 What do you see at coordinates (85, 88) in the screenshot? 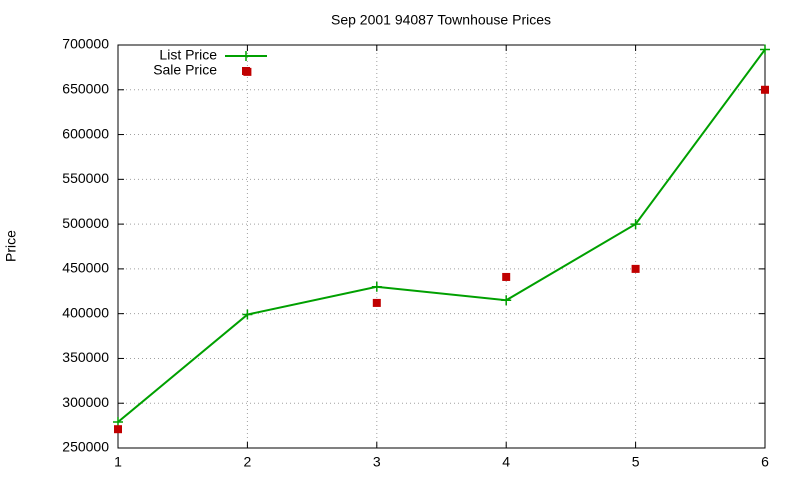
I see `y-tick-label: 650000` at bounding box center [85, 88].